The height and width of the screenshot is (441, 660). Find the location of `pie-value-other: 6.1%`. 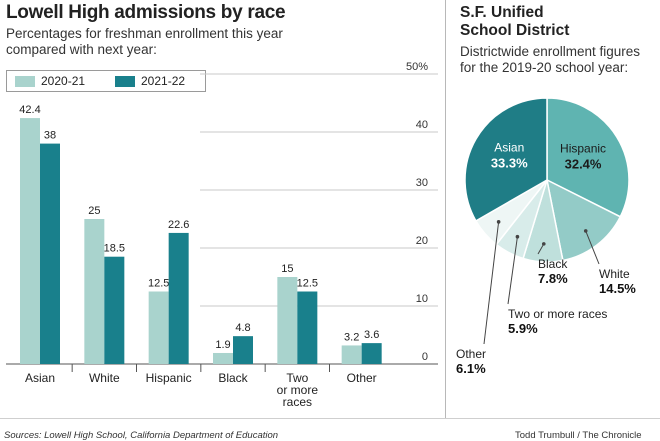

pie-value-other: 6.1% is located at coordinates (471, 368).